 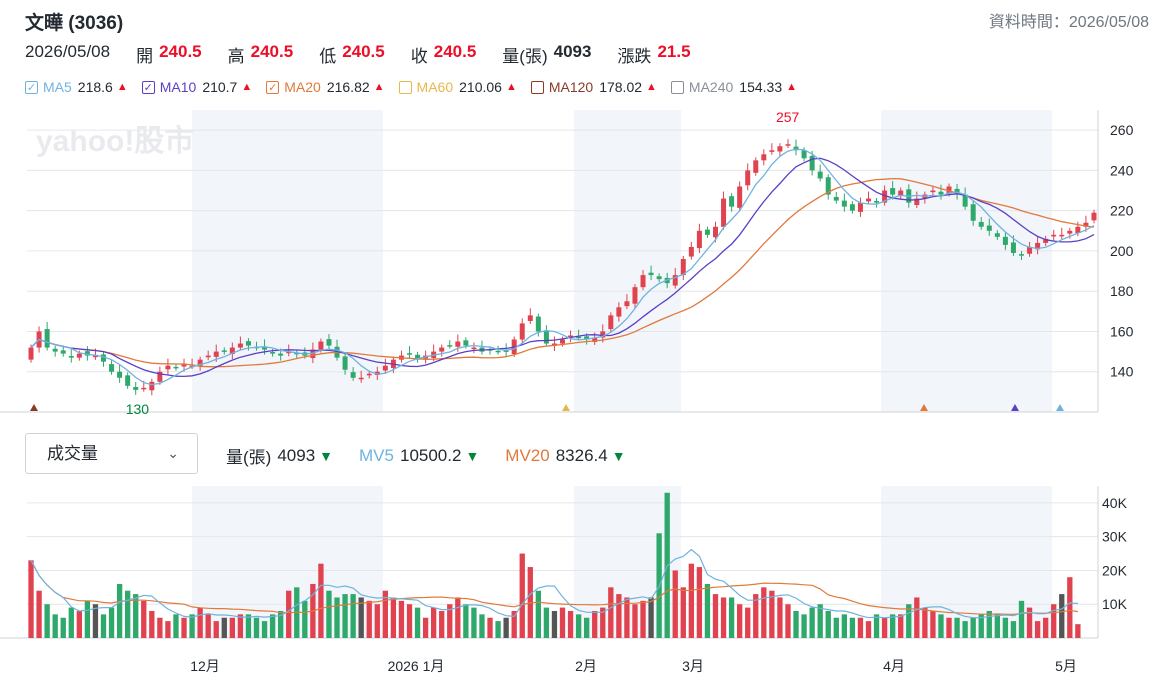 I want to click on ma20-checkbox: ✓, so click(x=273, y=87).